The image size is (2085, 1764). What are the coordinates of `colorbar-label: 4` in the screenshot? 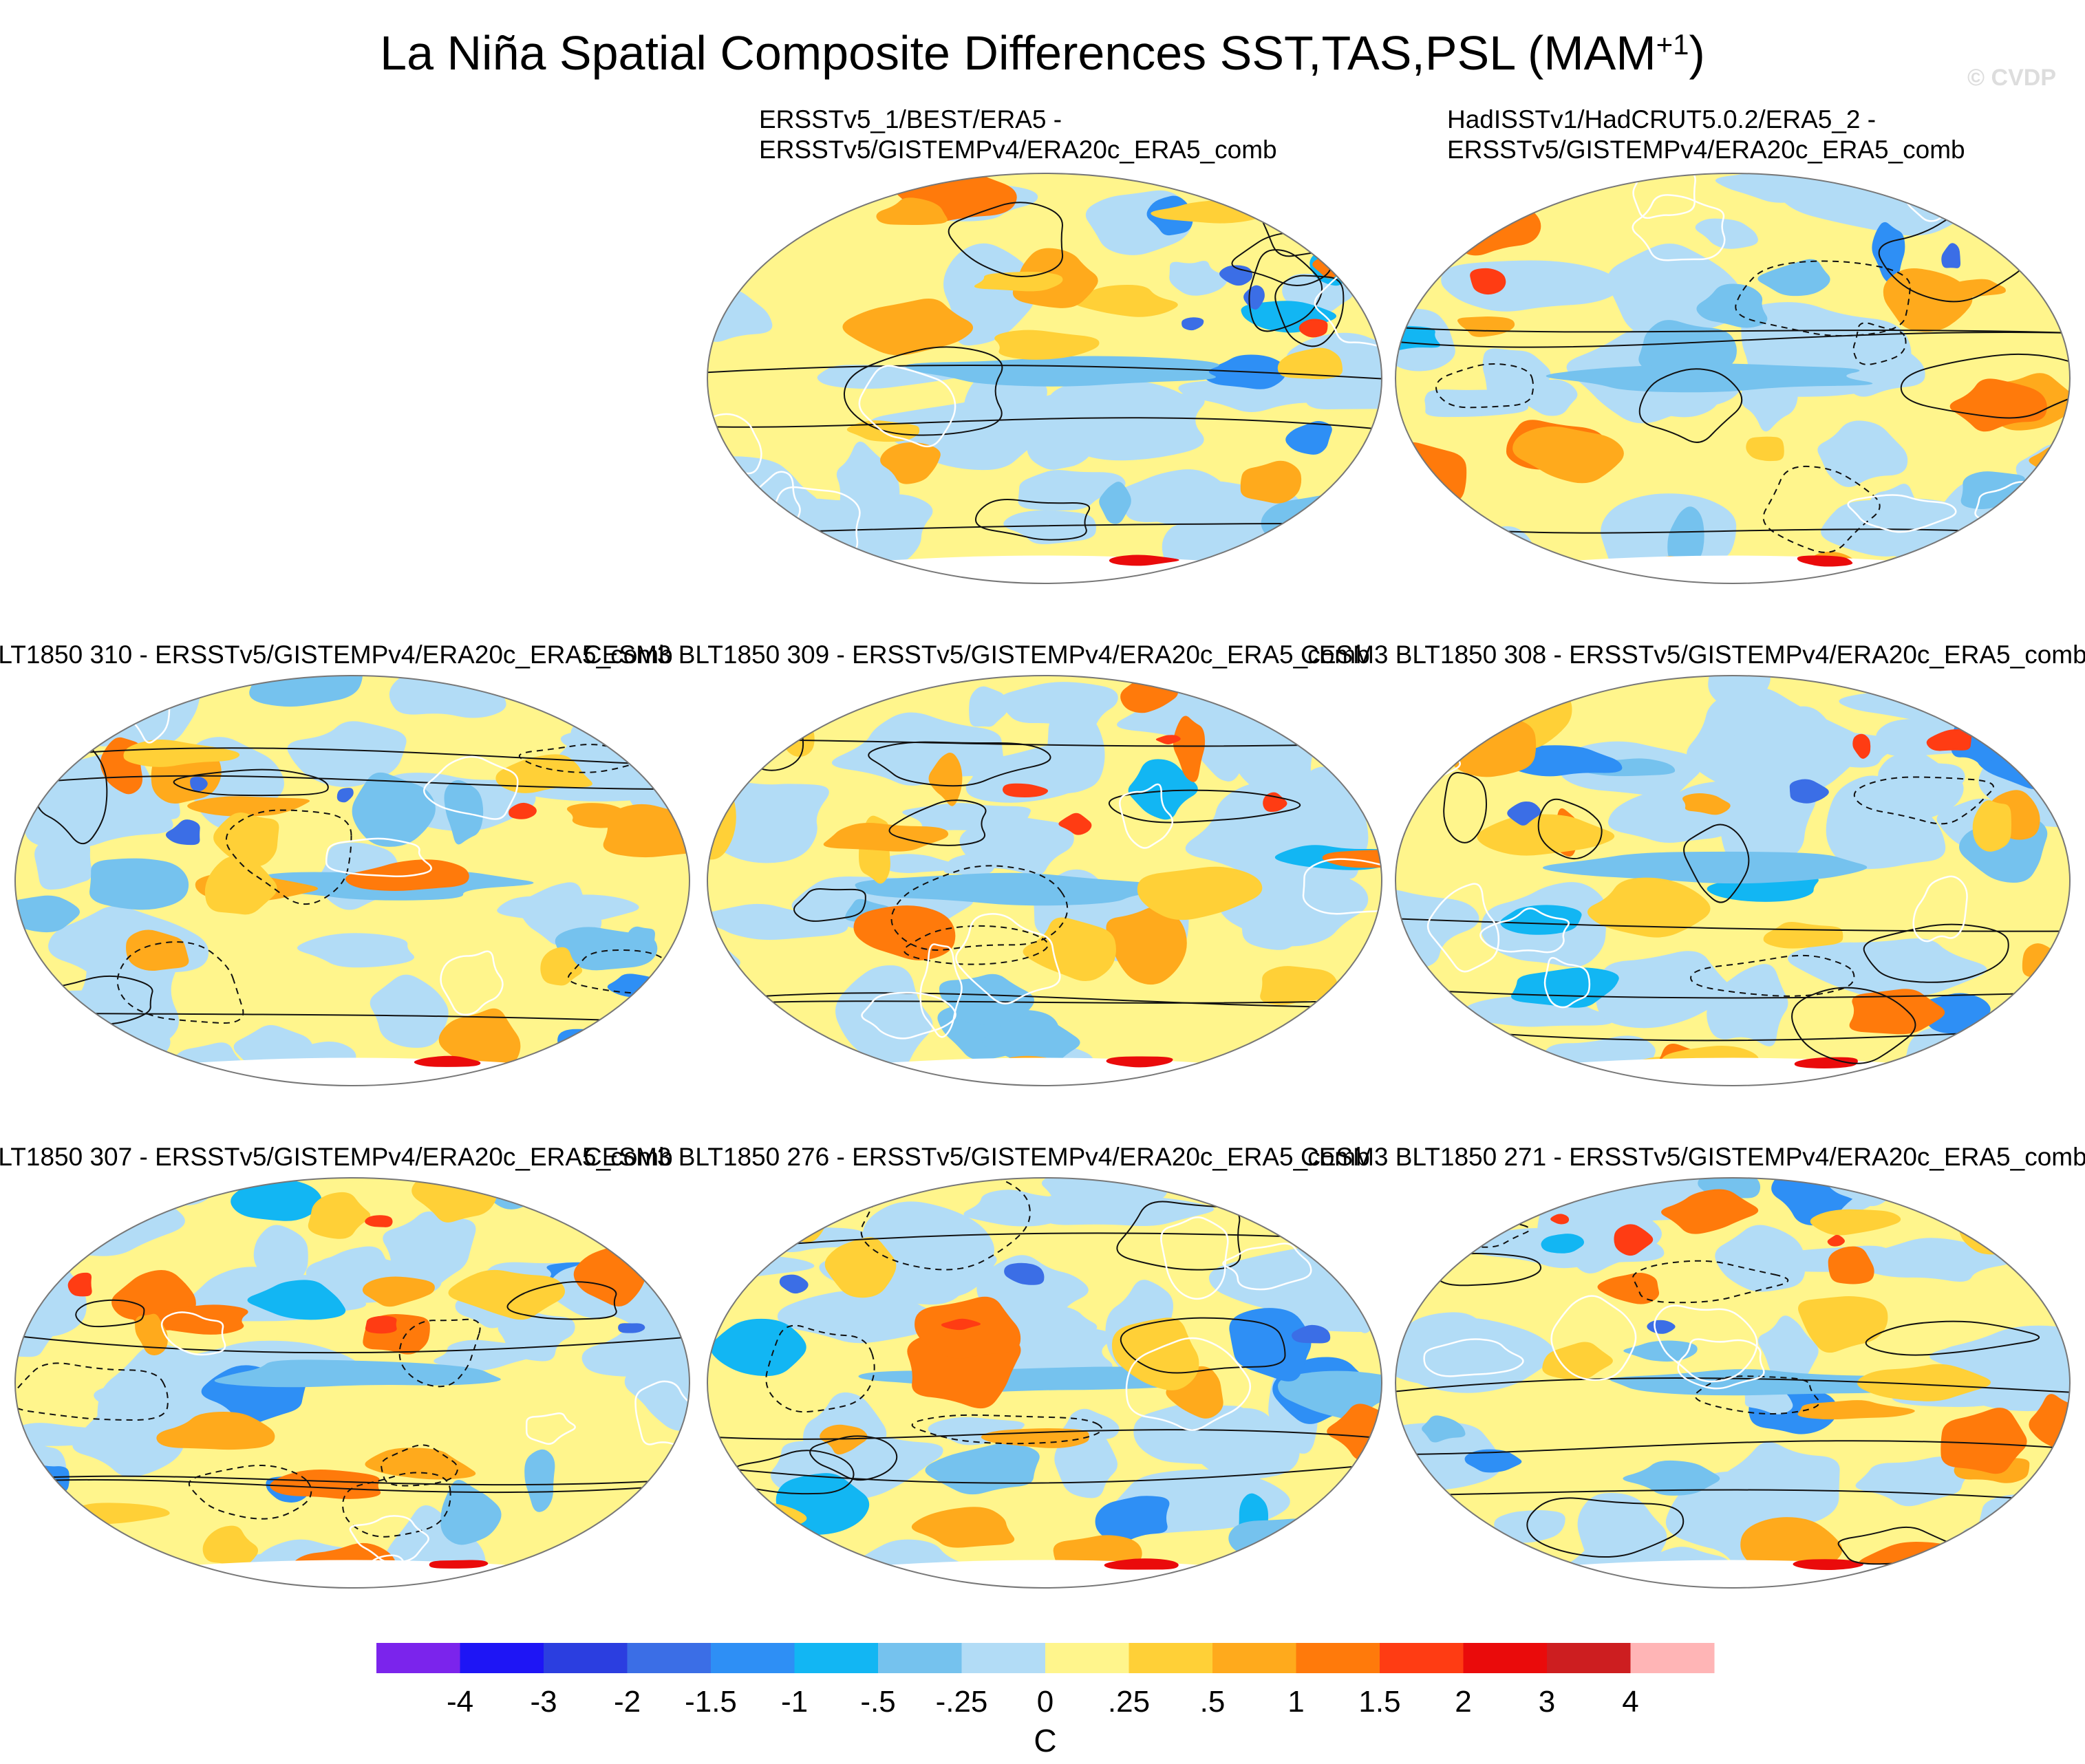 It's located at (1630, 1702).